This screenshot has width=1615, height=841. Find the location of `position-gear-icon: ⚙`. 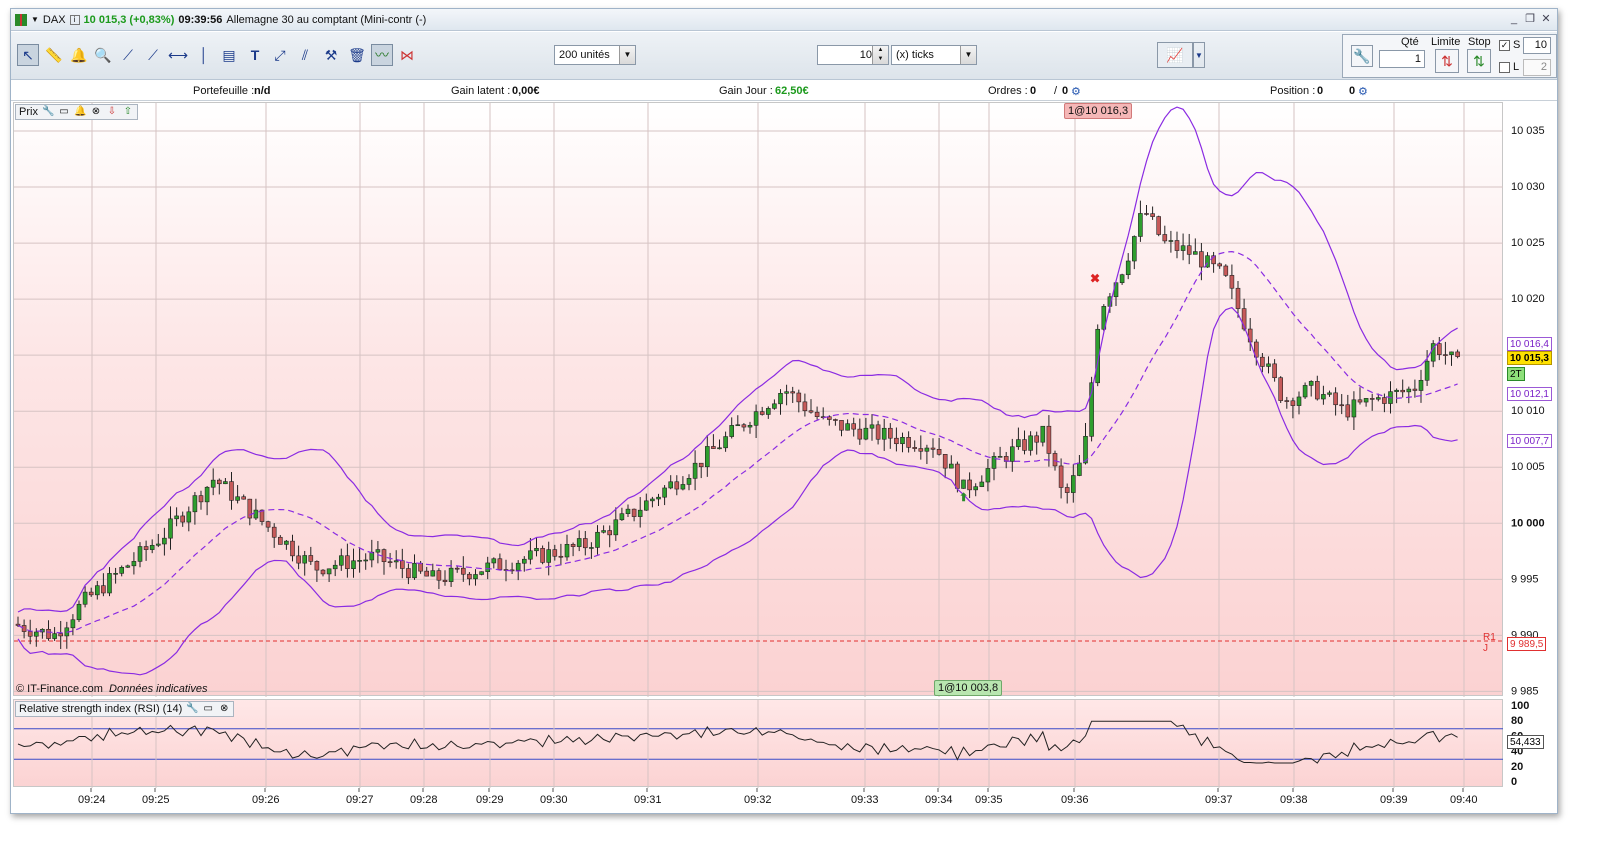

position-gear-icon: ⚙ is located at coordinates (1363, 92).